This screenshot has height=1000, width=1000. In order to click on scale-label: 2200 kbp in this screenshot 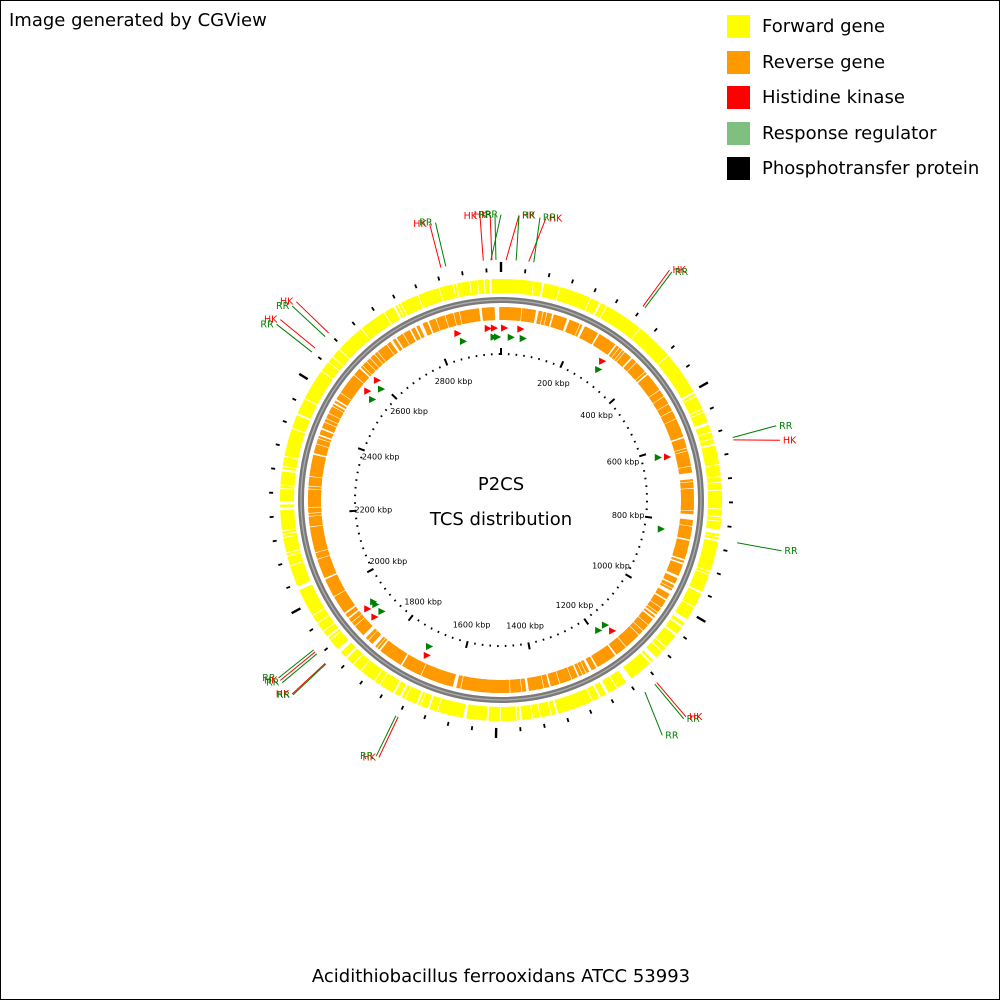, I will do `click(373, 509)`.